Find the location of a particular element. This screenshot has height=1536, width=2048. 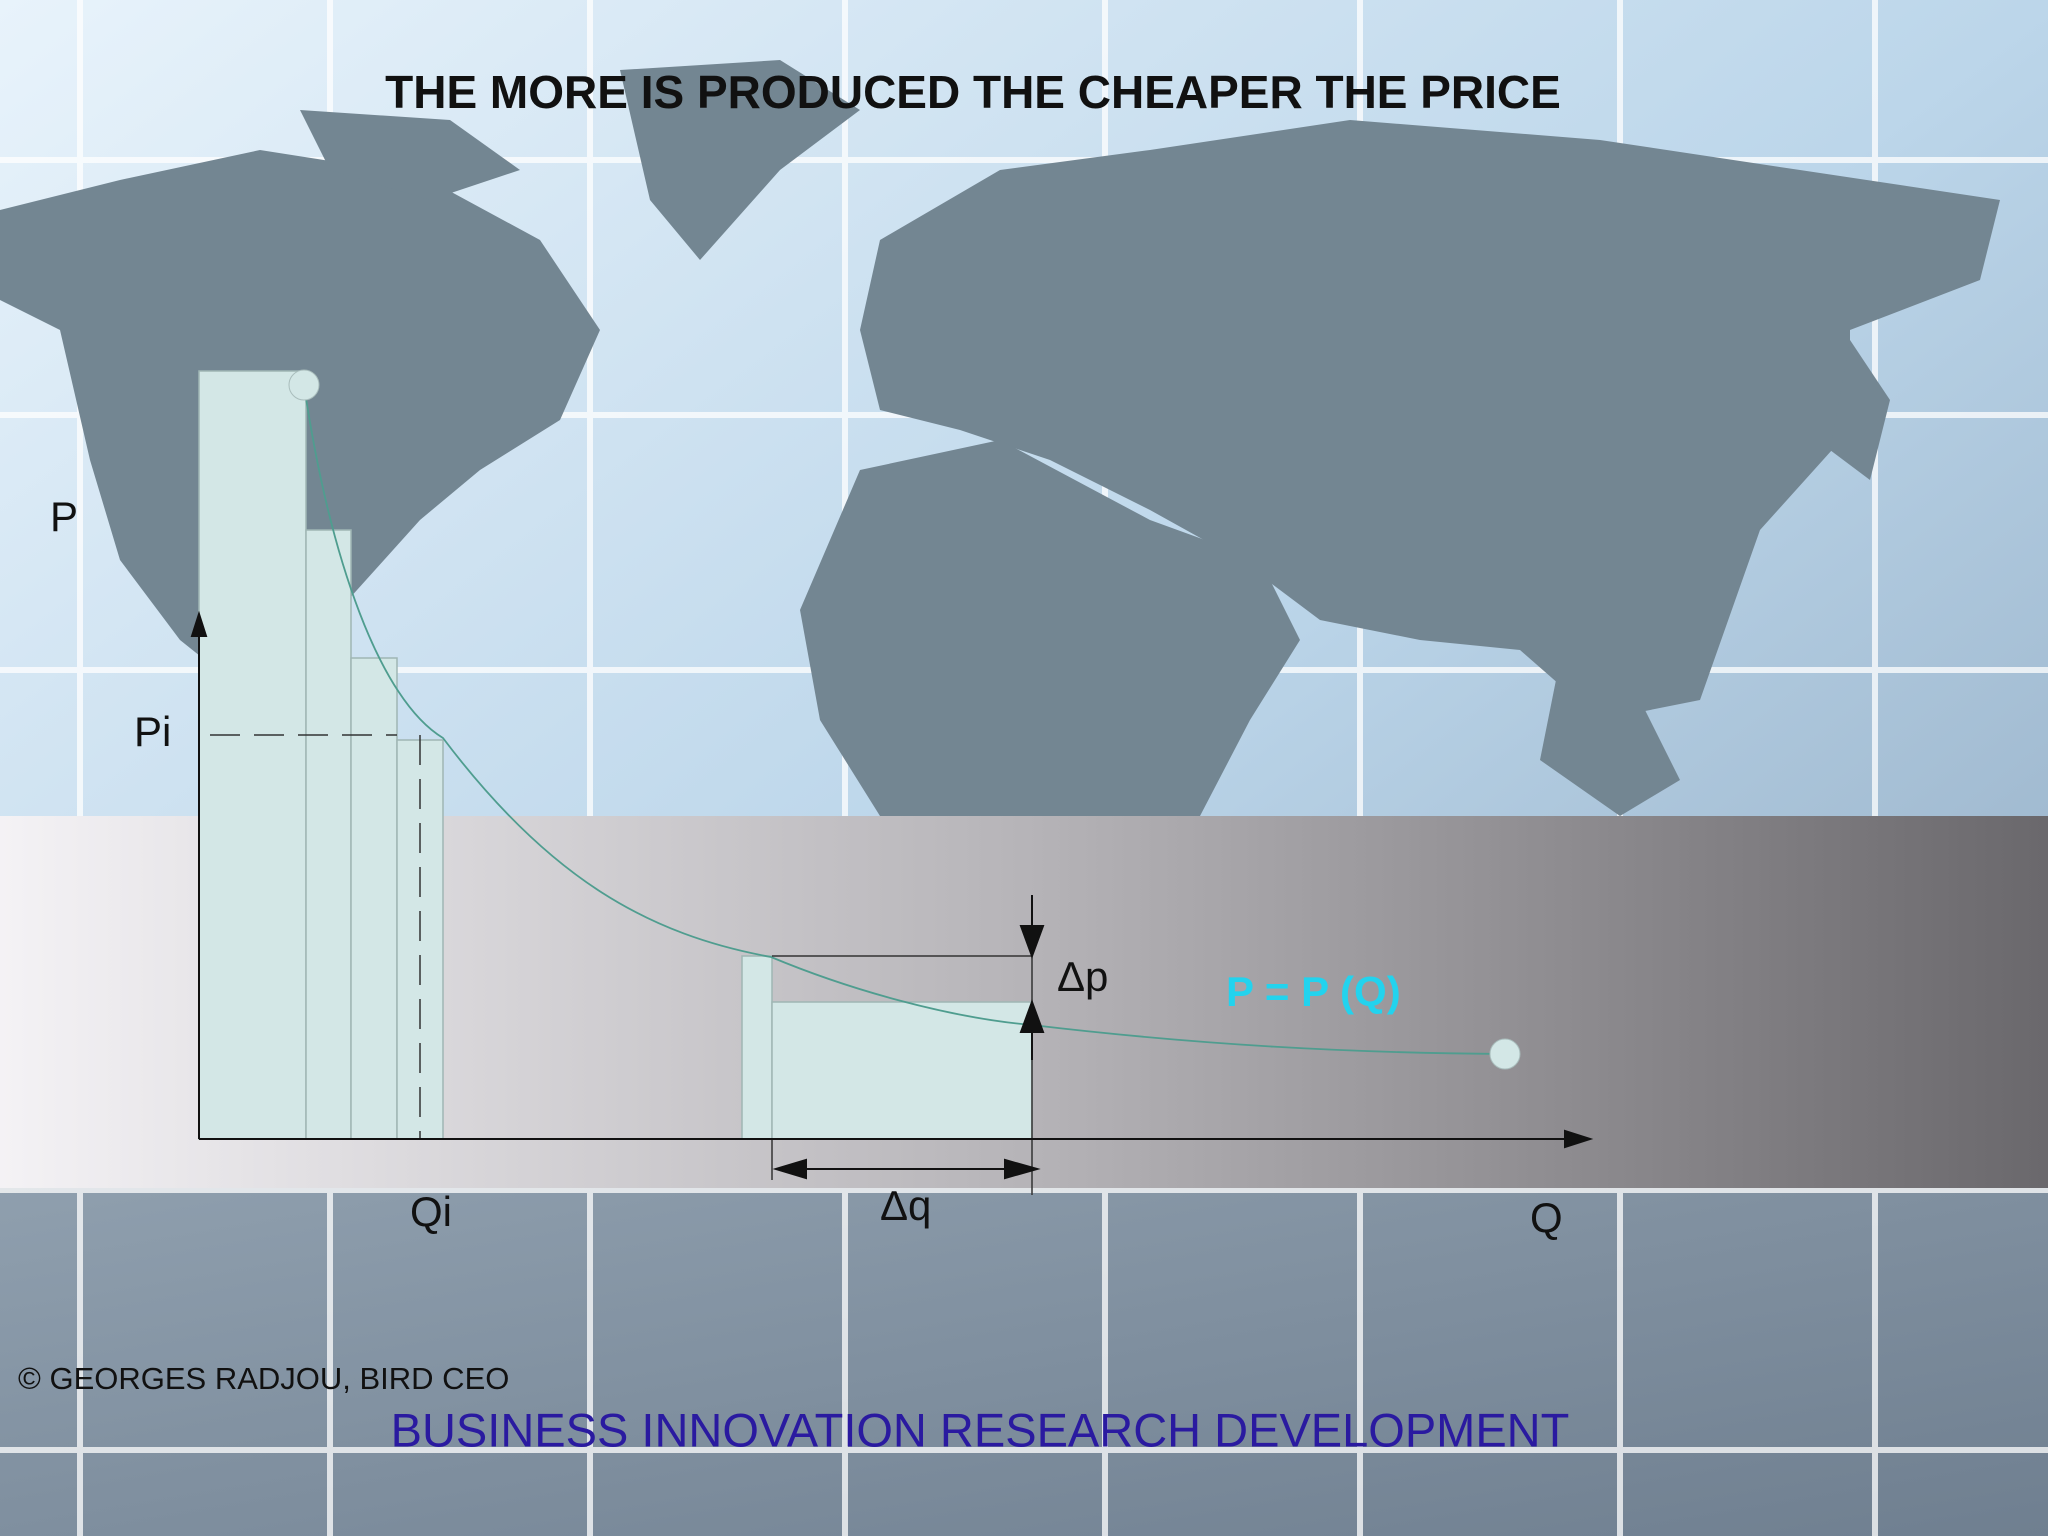

q-axis-label: Q is located at coordinates (1546, 1217).